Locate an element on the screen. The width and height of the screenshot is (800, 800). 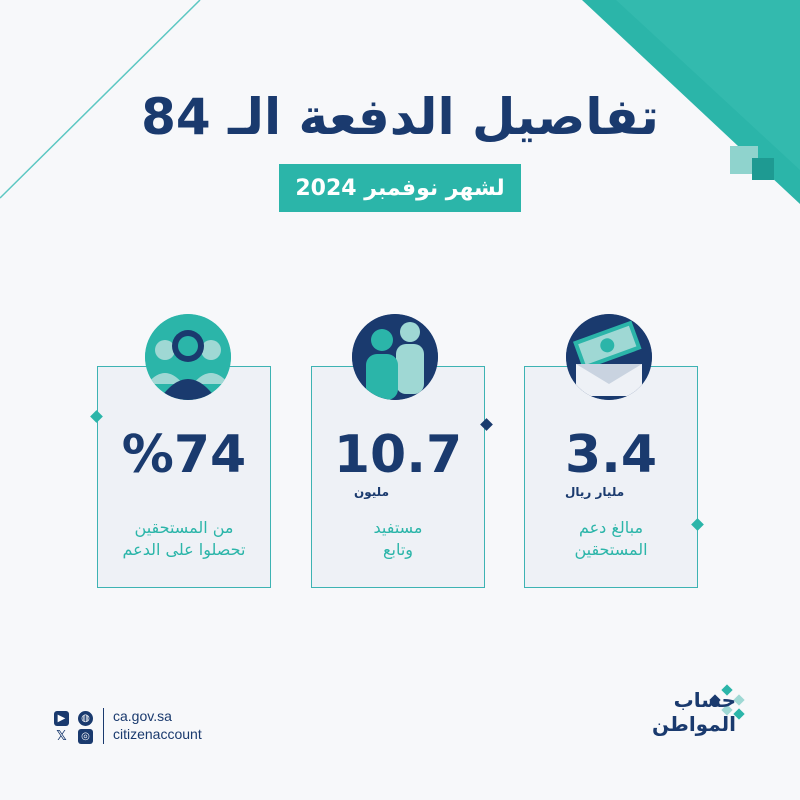
footer-divider is located at coordinates (103, 726).